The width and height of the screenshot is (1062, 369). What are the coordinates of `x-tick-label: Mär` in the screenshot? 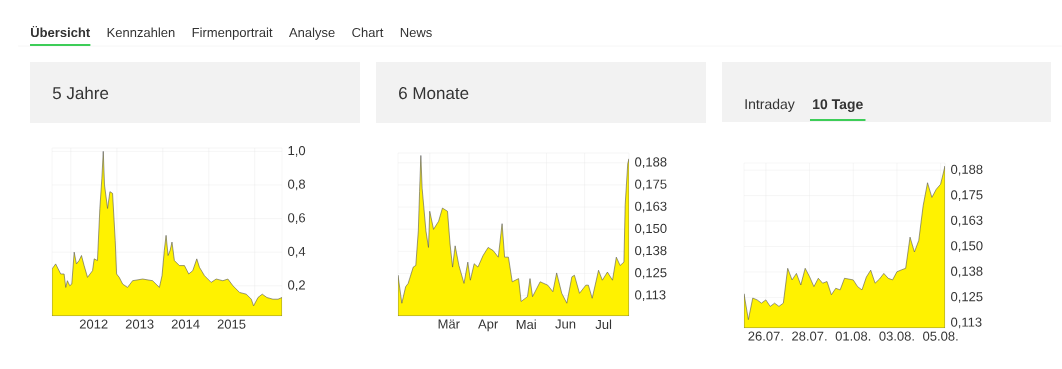 It's located at (449, 324).